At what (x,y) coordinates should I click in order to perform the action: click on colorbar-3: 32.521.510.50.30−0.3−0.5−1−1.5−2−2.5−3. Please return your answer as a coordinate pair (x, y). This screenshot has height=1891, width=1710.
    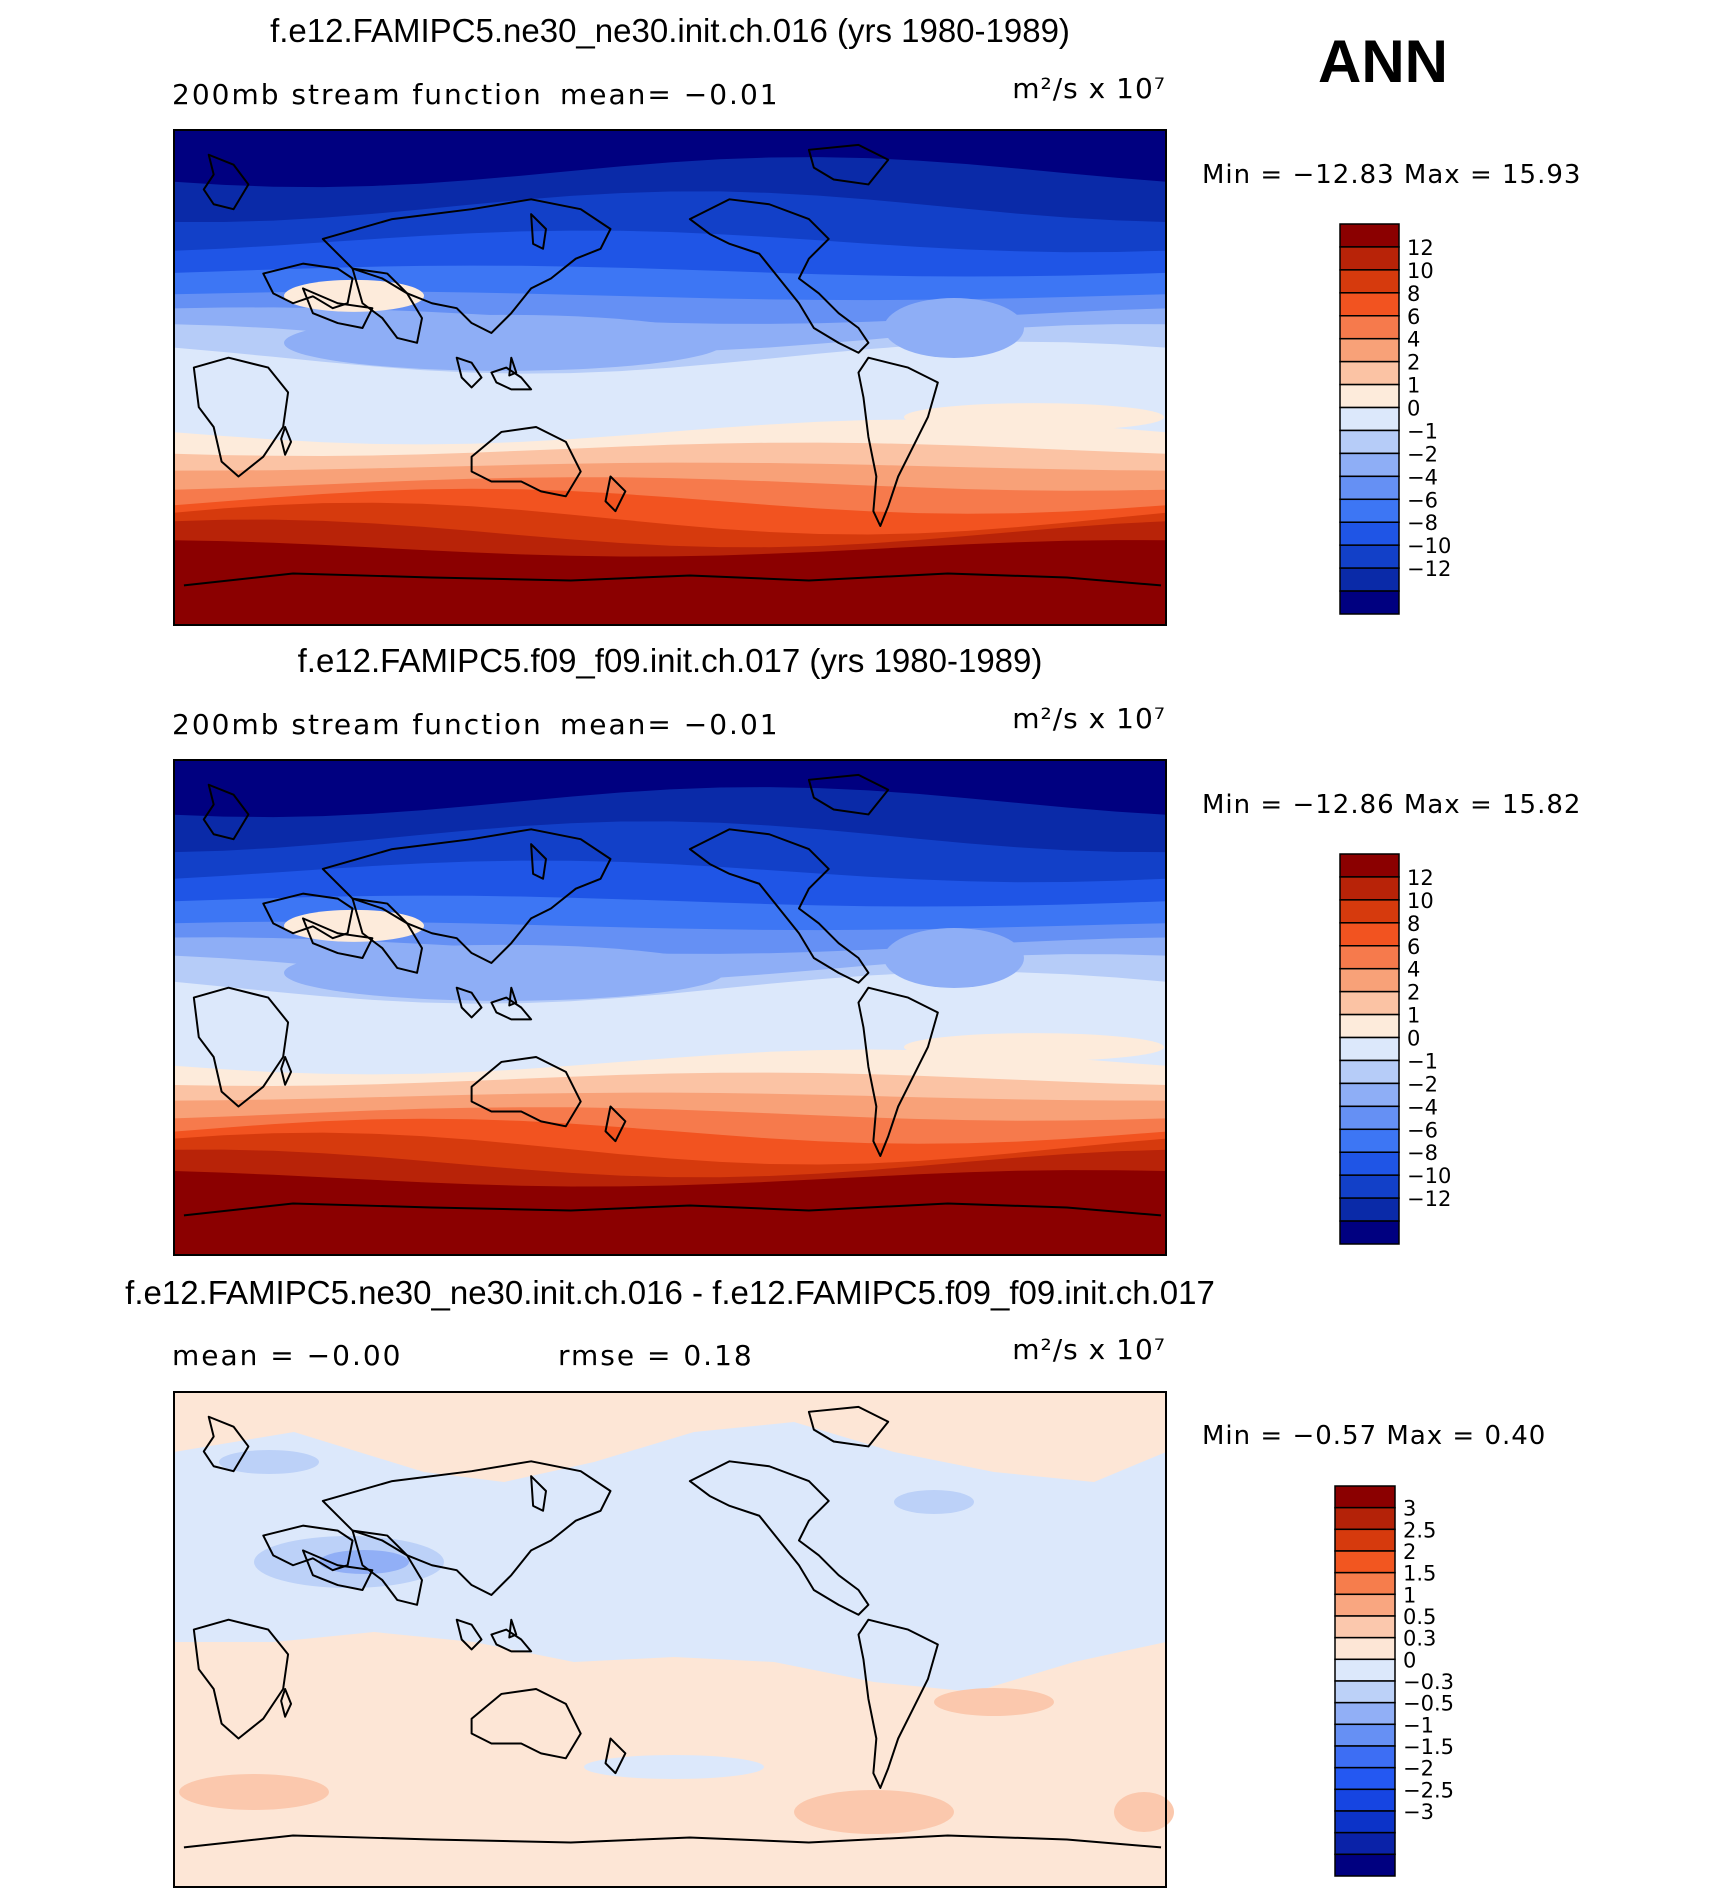
    Looking at the image, I should click on (1394, 1681).